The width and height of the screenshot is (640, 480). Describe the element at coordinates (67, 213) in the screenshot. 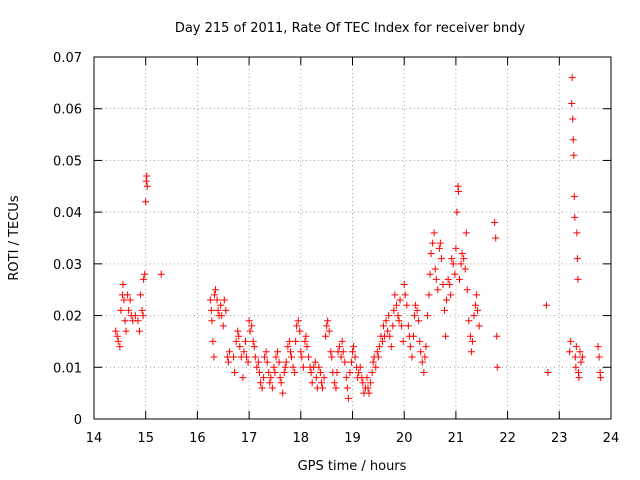

I see `y-tick-label: 0.04` at that location.